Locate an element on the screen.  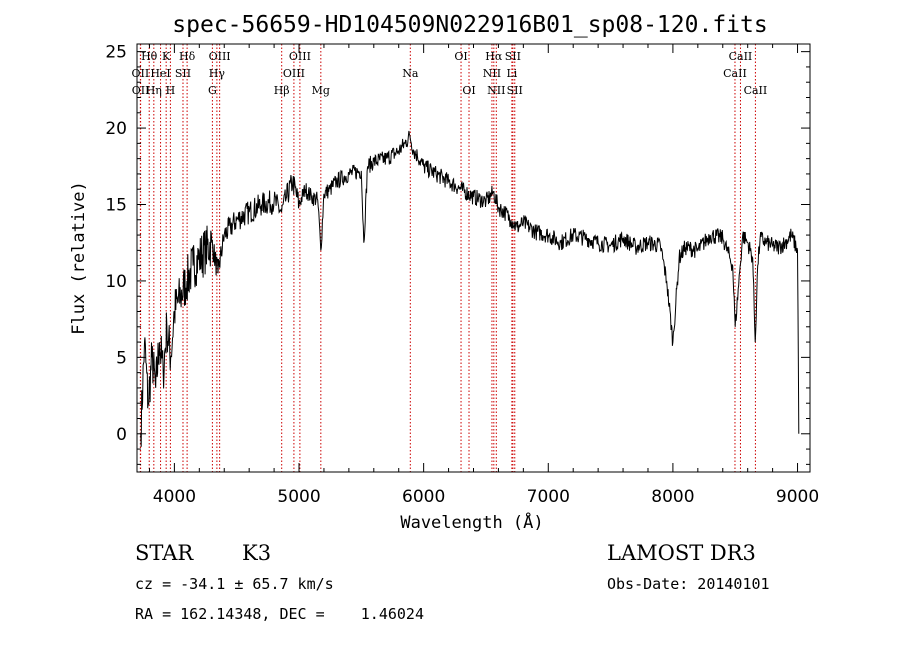
spectral-line-label: Hδ is located at coordinates (187, 56).